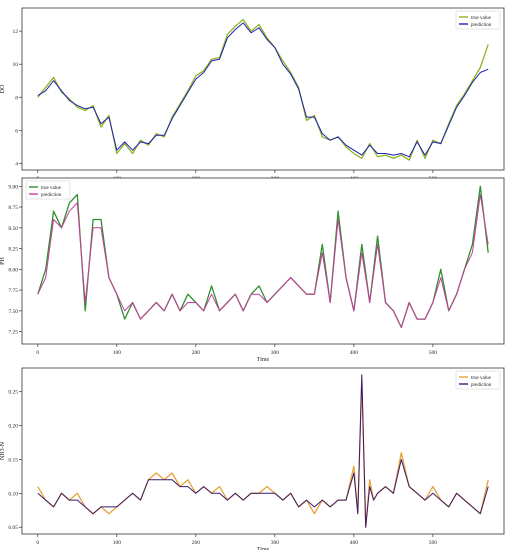  I want to click on y-tick-label: 7.75, so click(13, 291).